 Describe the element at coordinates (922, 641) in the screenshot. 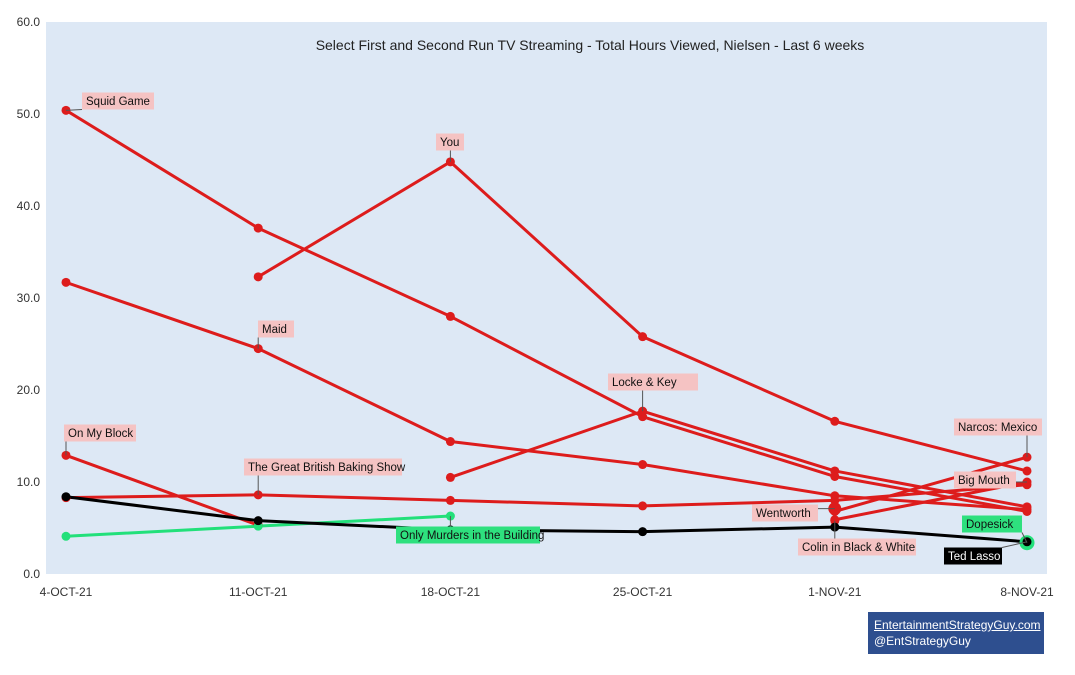

I see `credit-handle: @EntStrategyGuy` at that location.